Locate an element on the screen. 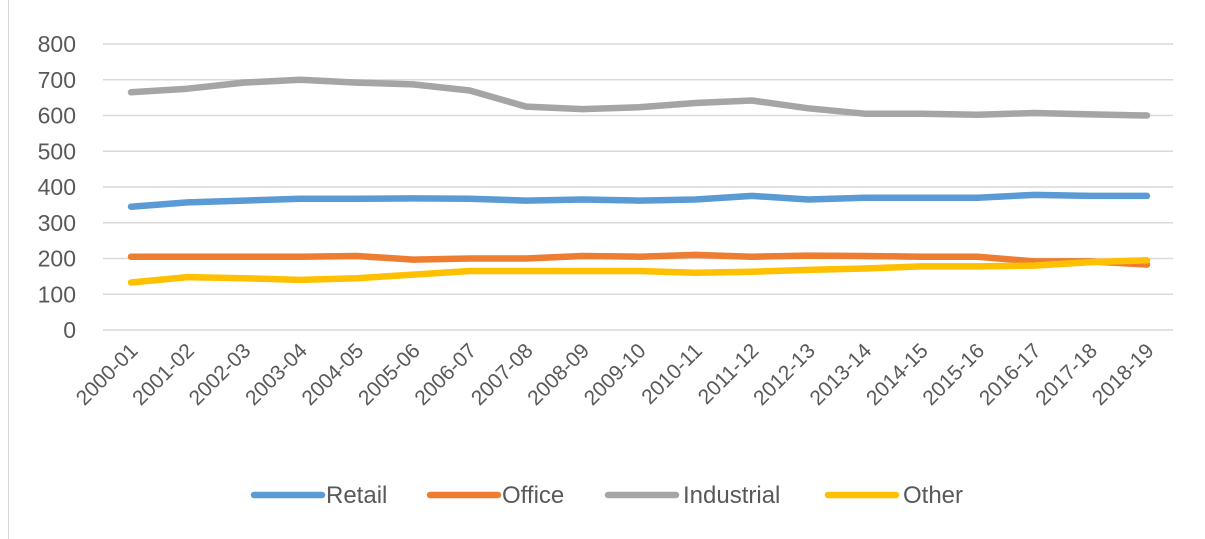 The width and height of the screenshot is (1205, 539). x-tick-label: 2005-06 is located at coordinates (389, 374).